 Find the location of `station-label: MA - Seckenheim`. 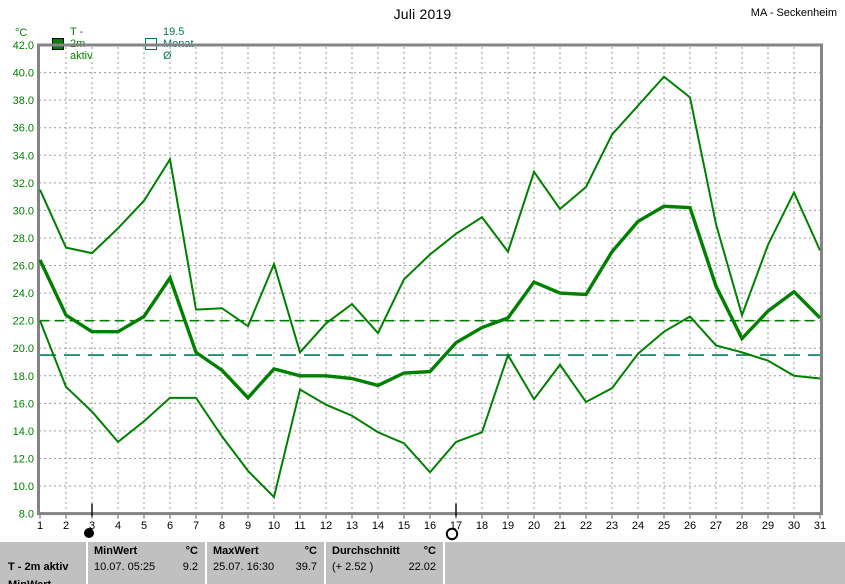

station-label: MA - Seckenheim is located at coordinates (793, 13).